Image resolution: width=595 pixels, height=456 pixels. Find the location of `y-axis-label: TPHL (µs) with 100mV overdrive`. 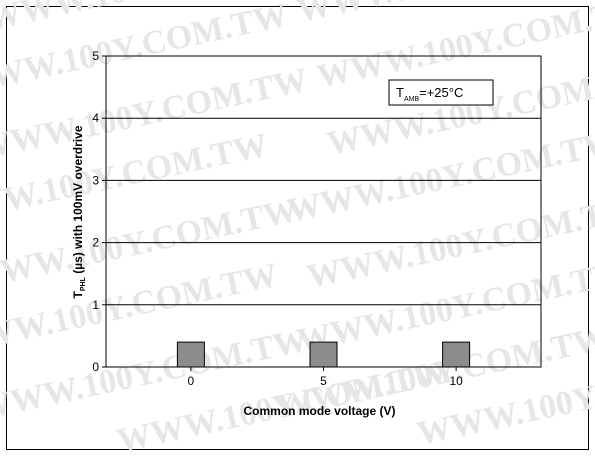

y-axis-label: TPHL (µs) with 100mV overdrive is located at coordinates (79, 211).